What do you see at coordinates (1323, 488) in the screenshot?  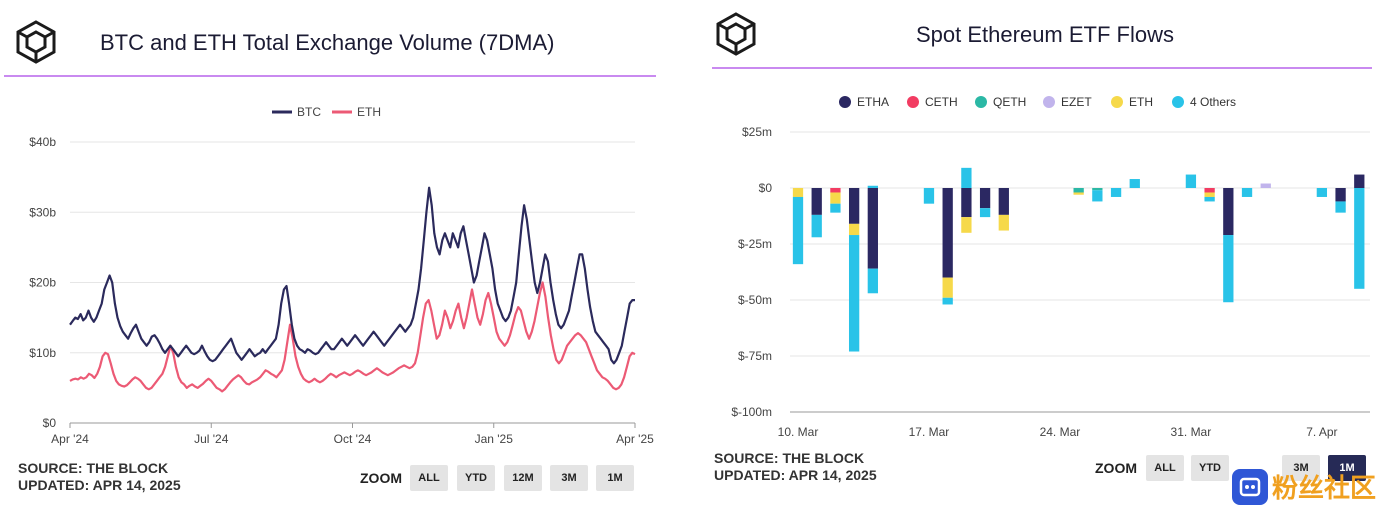 I see `watermark-text: 粉丝社区` at bounding box center [1323, 488].